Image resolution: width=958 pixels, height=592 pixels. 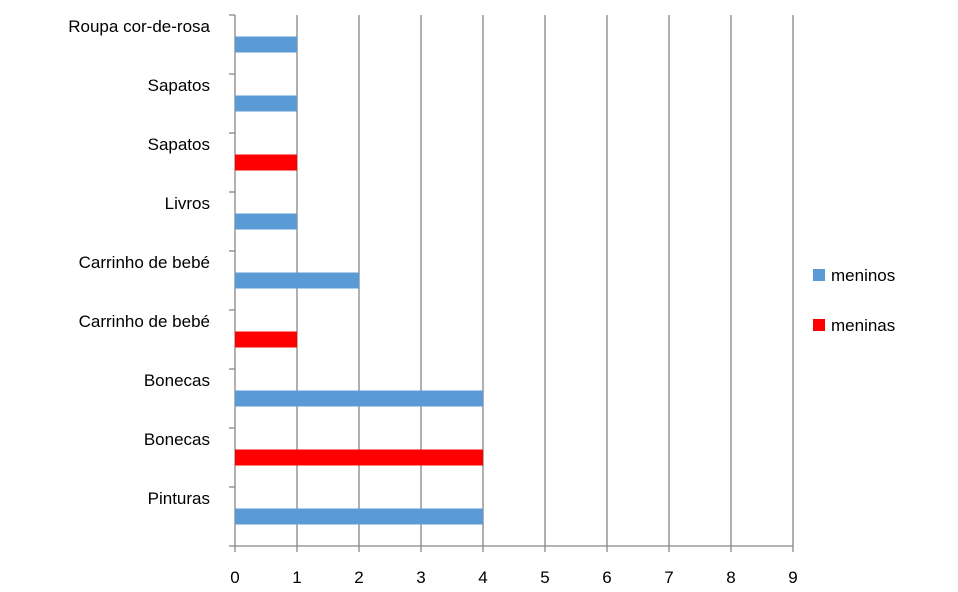 What do you see at coordinates (668, 577) in the screenshot?
I see `x-tick-label: 7` at bounding box center [668, 577].